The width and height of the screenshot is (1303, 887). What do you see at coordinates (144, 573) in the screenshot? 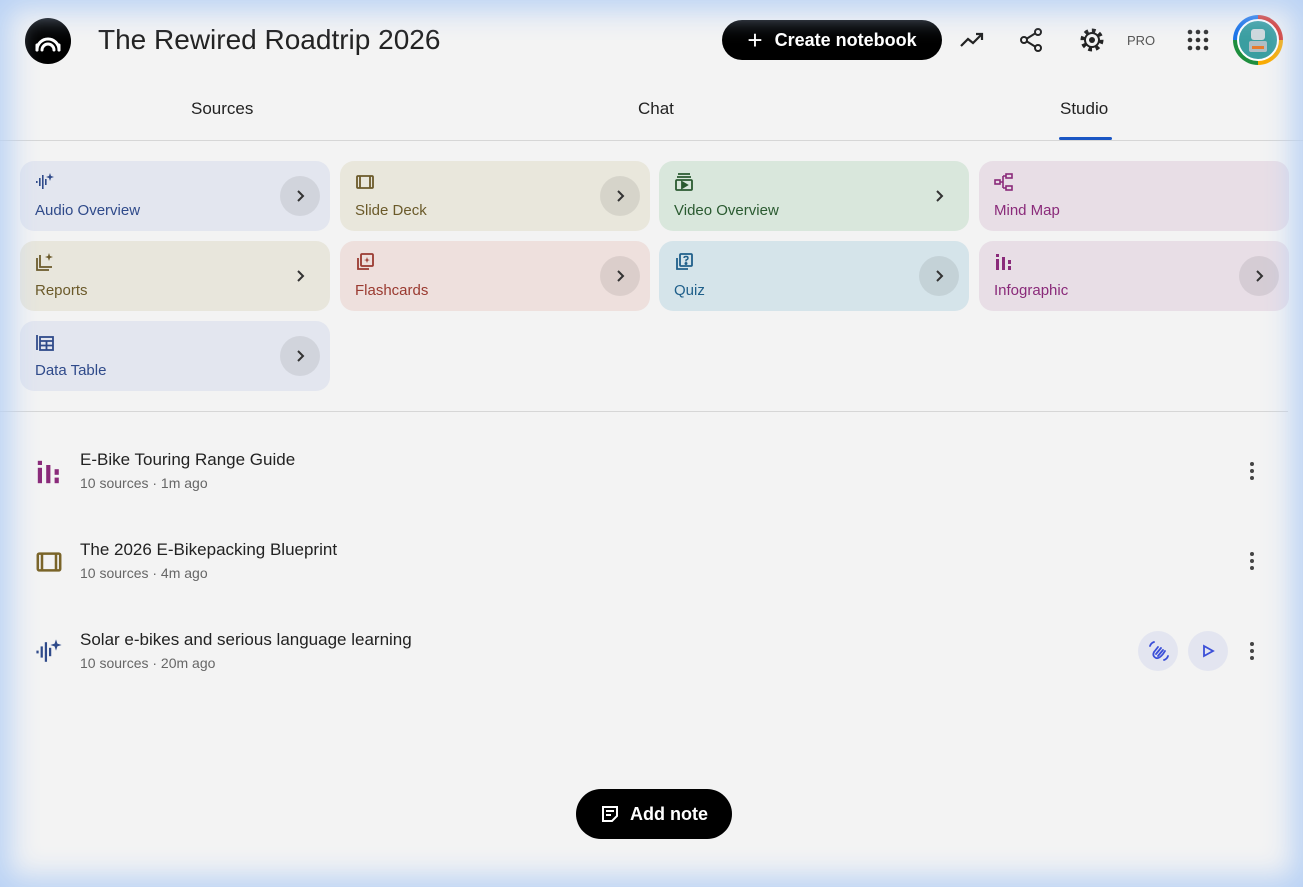
I see `note-meta: 10 sources · 4m ago` at bounding box center [144, 573].